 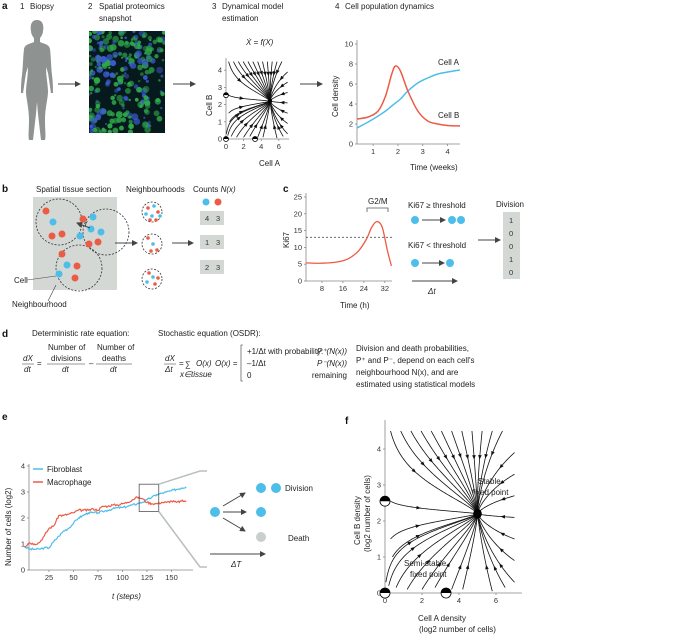 I want to click on counts-title: Counts N(x), so click(x=214, y=189).